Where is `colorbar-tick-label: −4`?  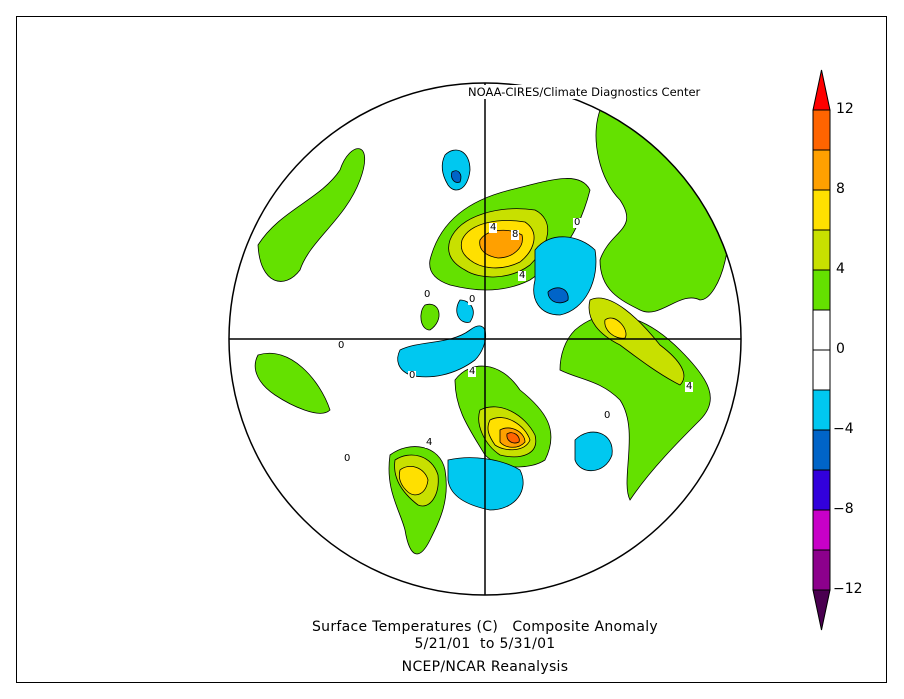 colorbar-tick-label: −4 is located at coordinates (843, 429).